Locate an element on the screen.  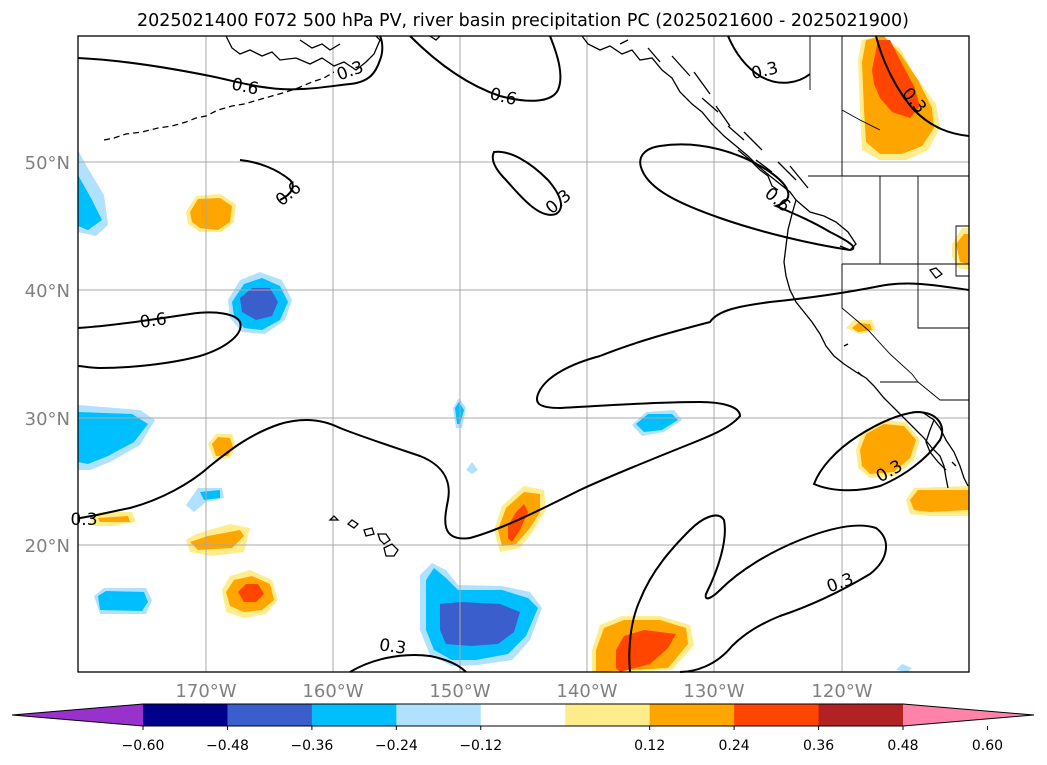
negative-anomaly-small-22N is located at coordinates (205, 500).